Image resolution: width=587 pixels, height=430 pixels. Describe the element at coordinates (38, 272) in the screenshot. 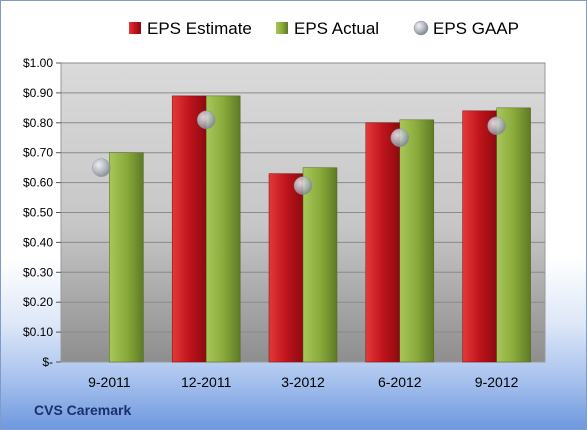

I see `y-tick-label: $0.30` at that location.